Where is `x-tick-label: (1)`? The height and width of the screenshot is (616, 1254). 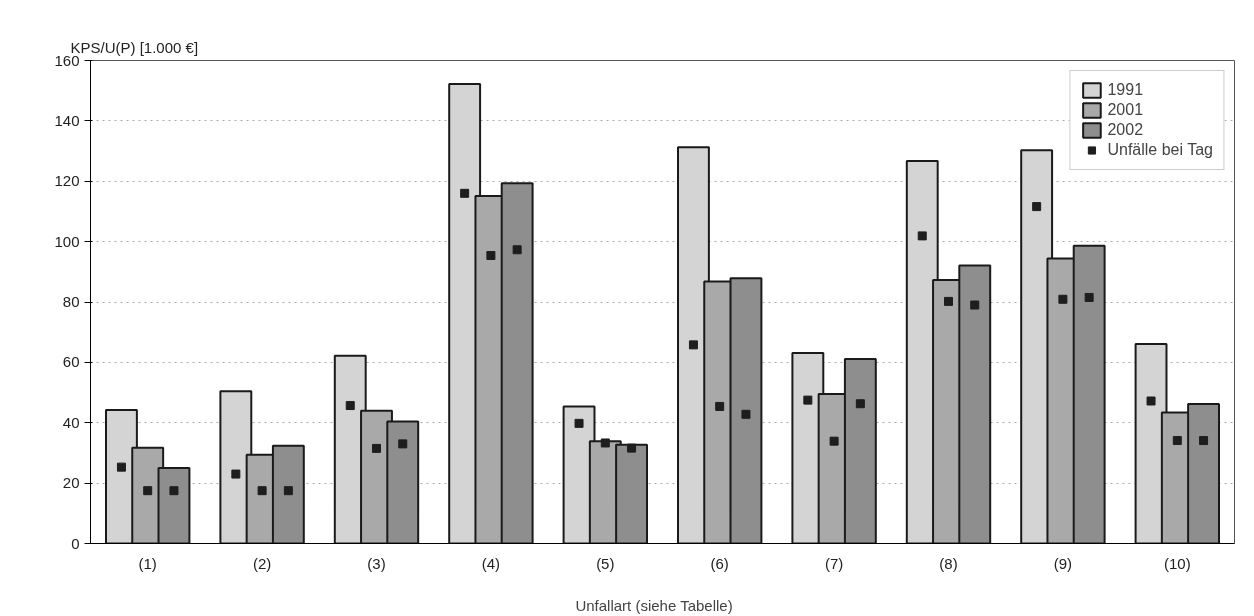
x-tick-label: (1) is located at coordinates (147, 563).